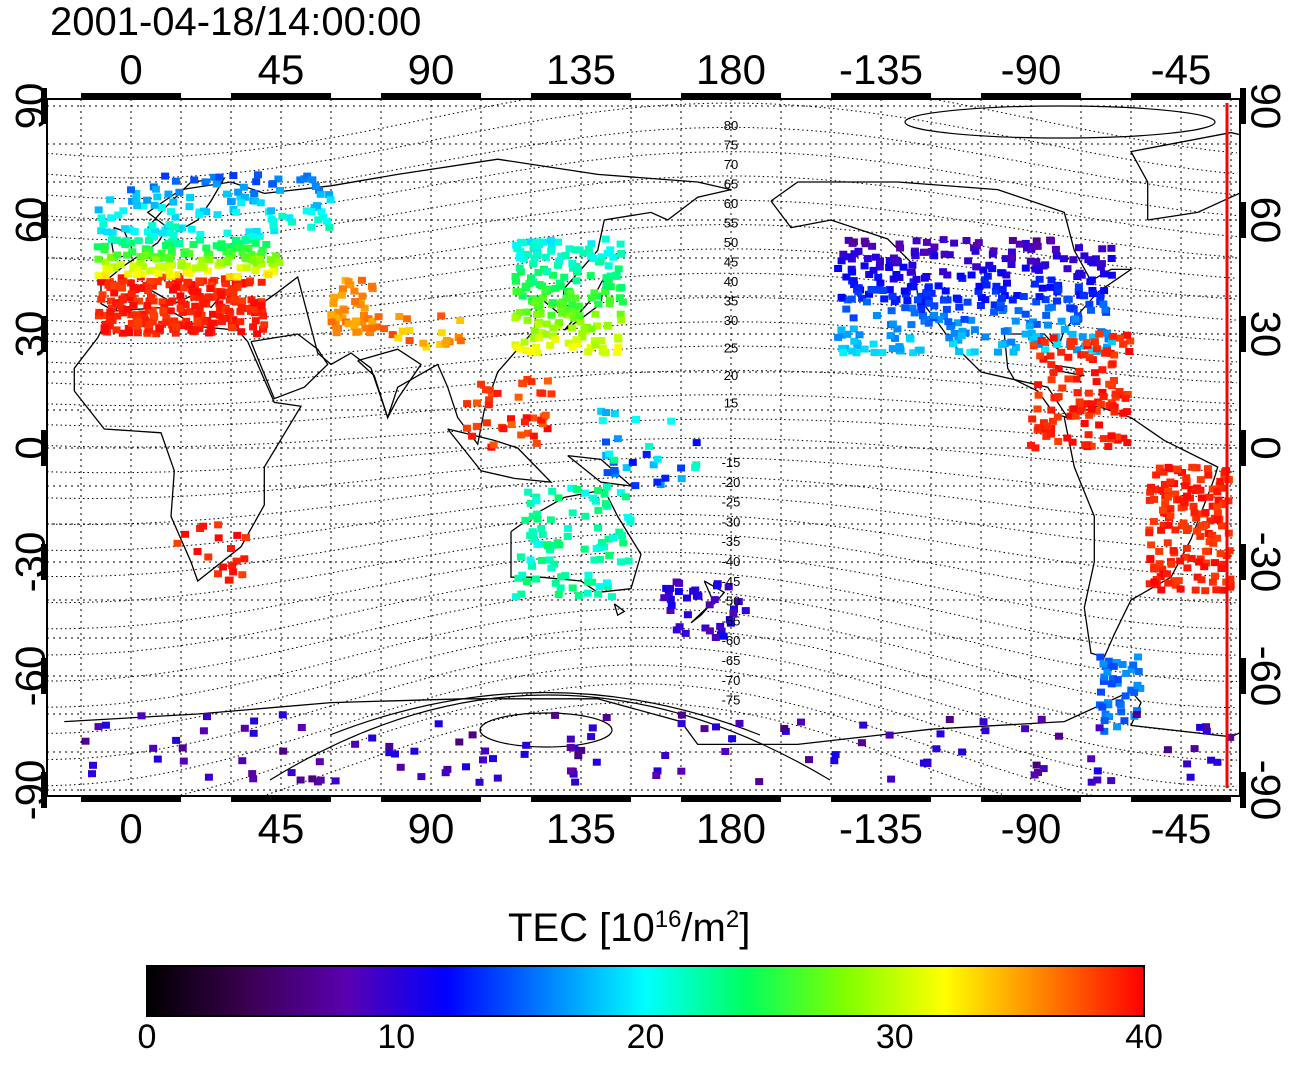  What do you see at coordinates (1265, 790) in the screenshot?
I see `right-lat-tick: -90` at bounding box center [1265, 790].